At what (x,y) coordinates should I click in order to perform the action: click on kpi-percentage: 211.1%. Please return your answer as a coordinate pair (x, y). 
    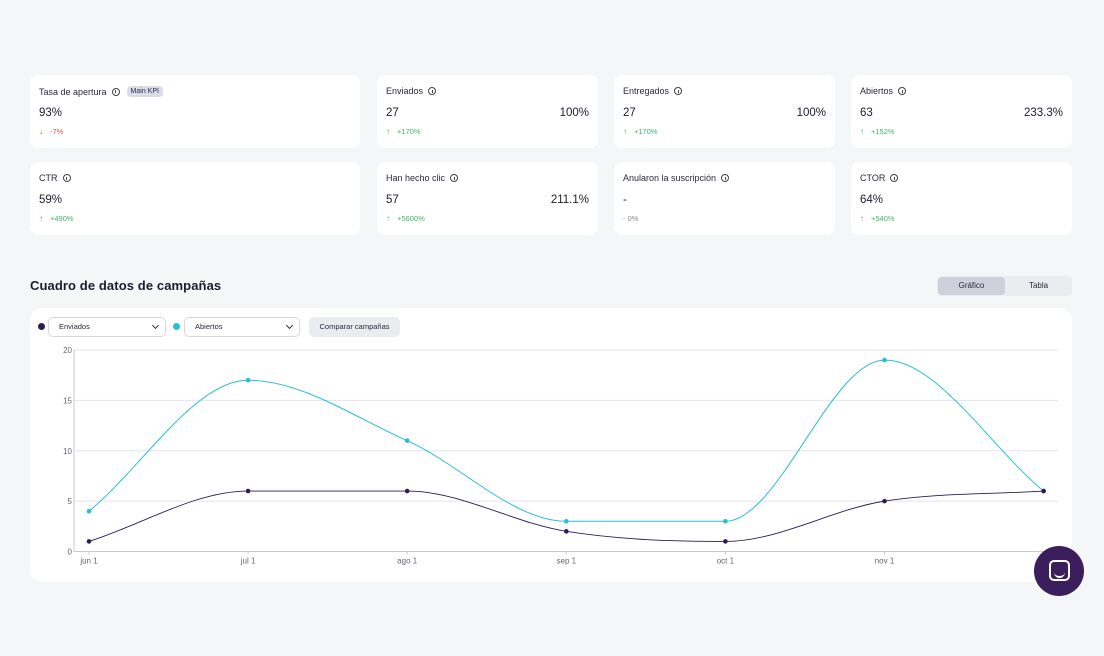
    Looking at the image, I should click on (569, 200).